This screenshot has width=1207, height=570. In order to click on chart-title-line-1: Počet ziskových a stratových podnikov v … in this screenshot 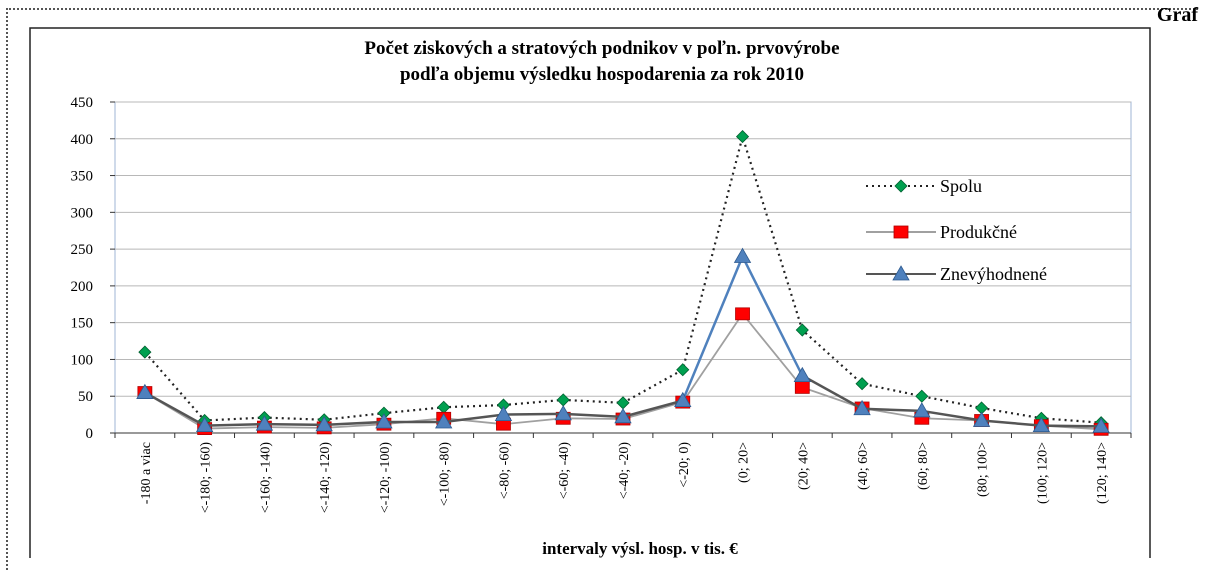, I will do `click(601, 48)`.